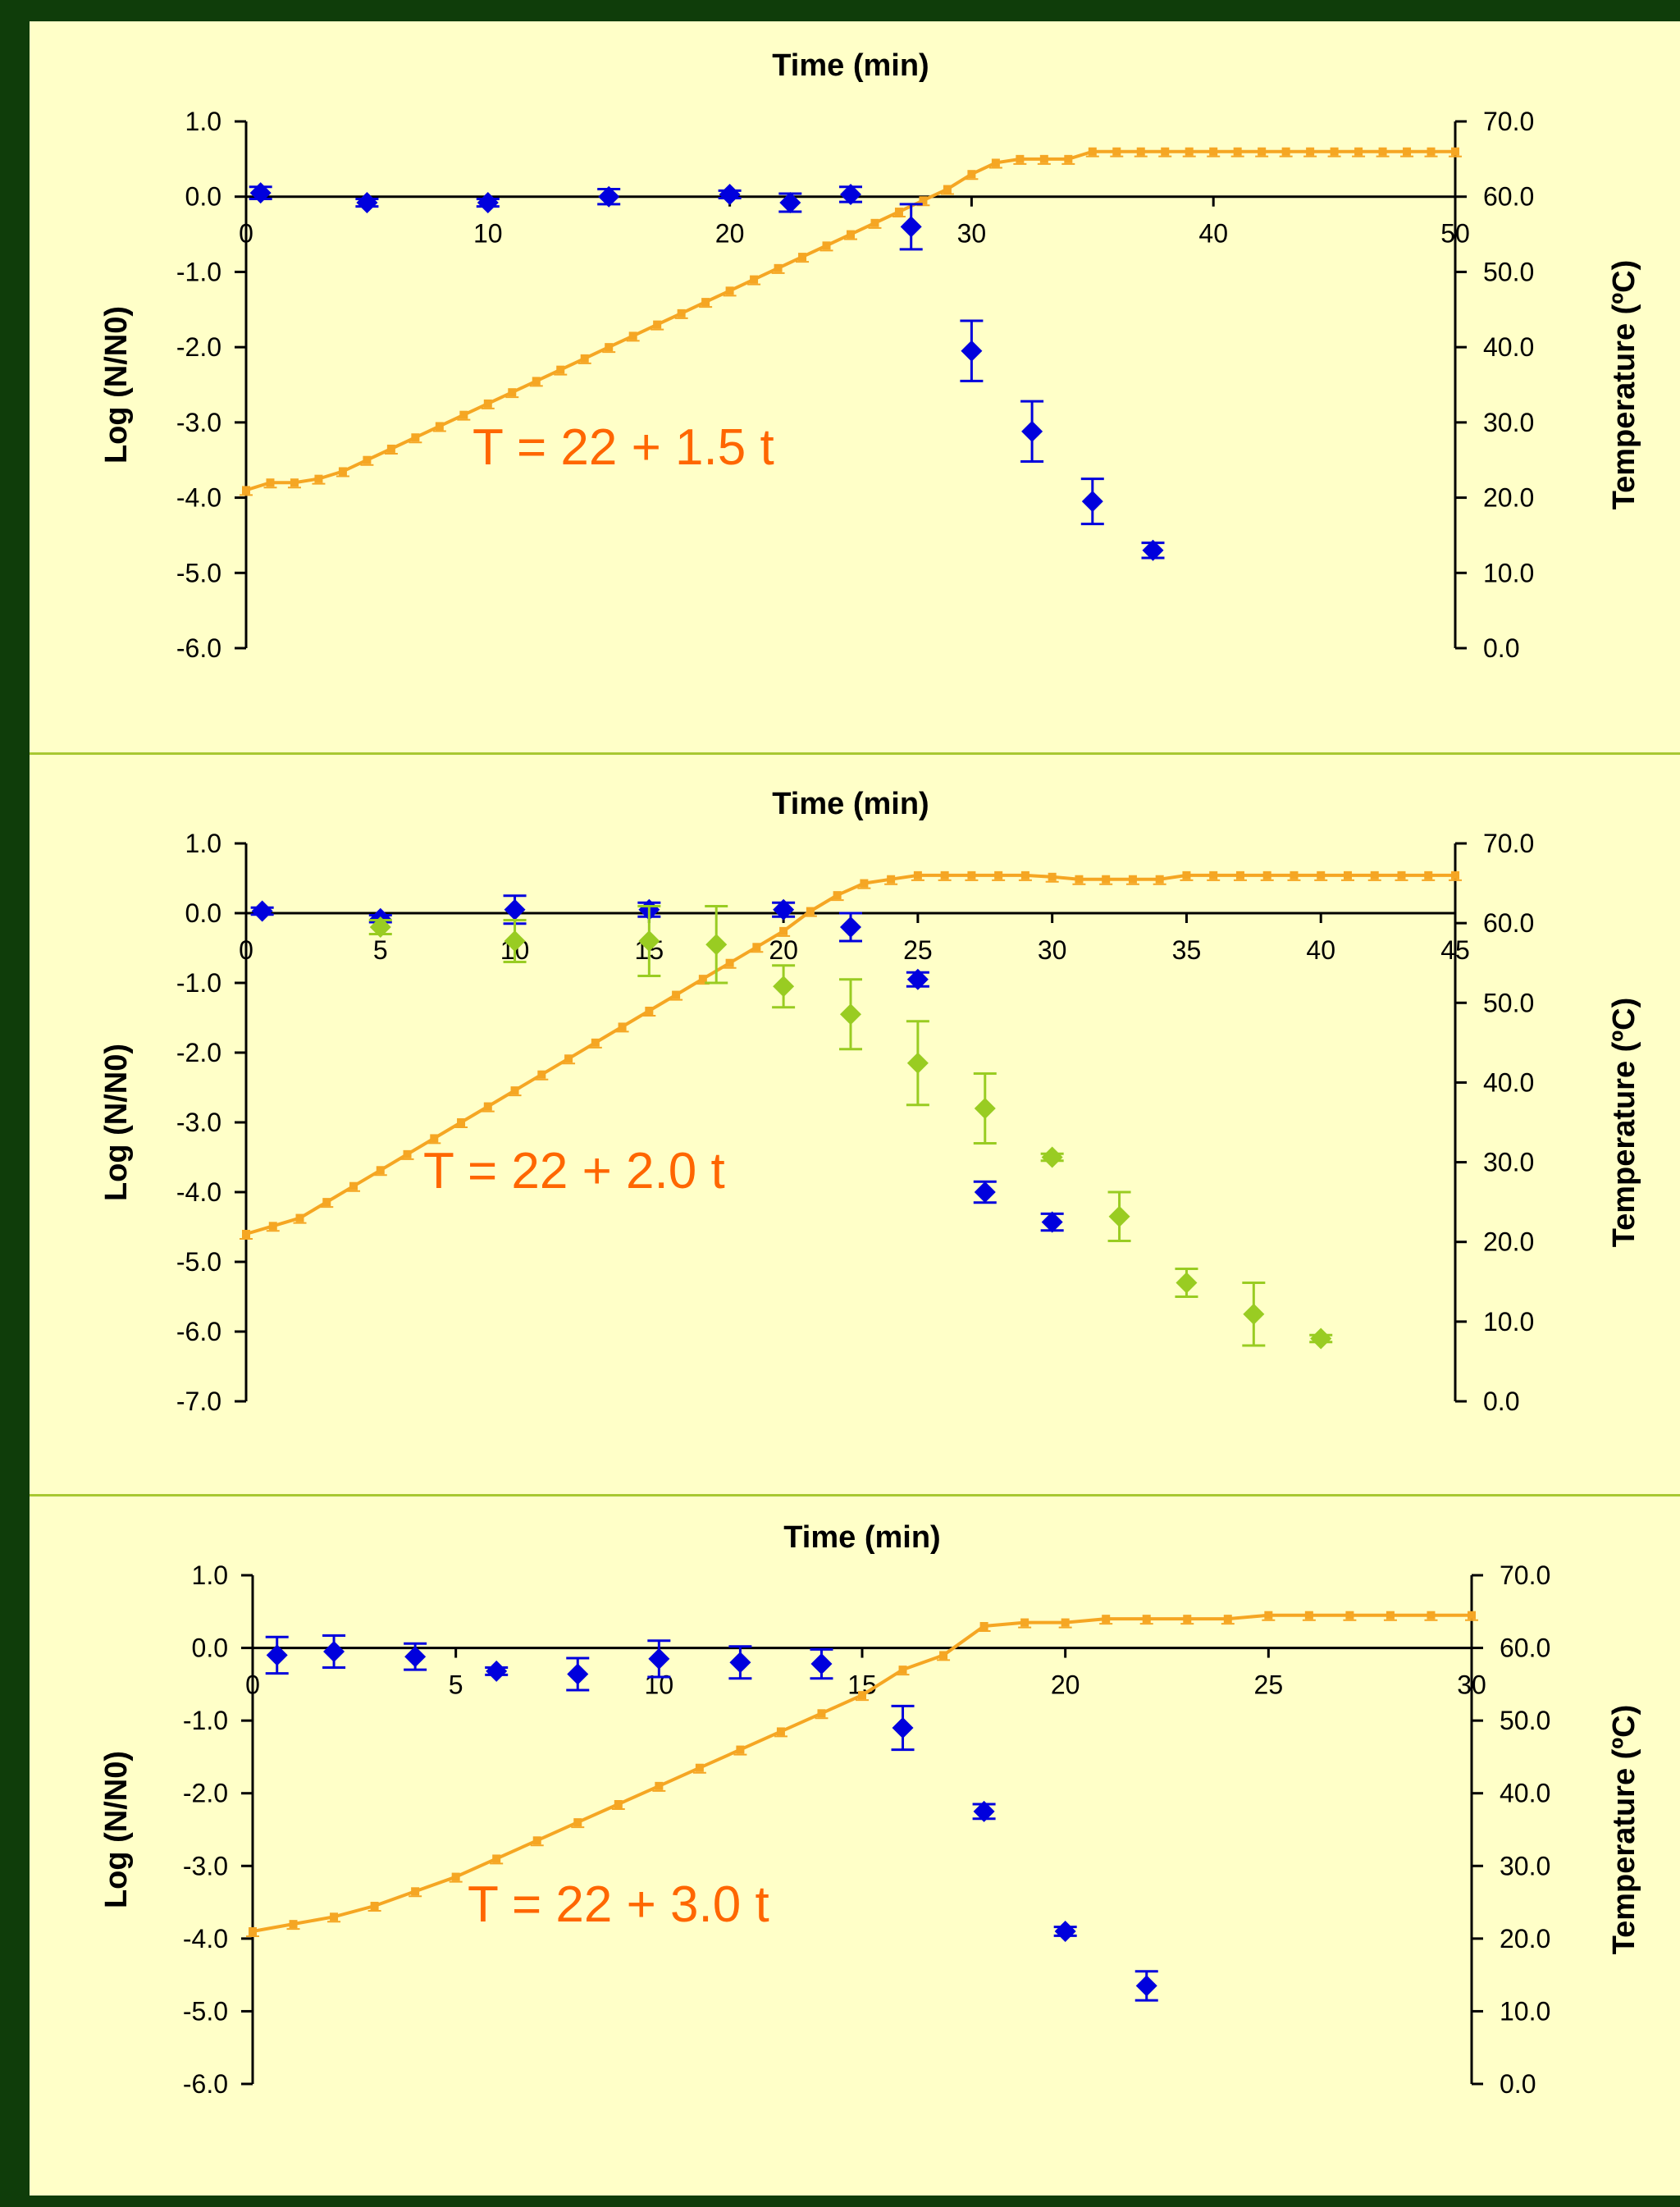 Image resolution: width=1680 pixels, height=2207 pixels. I want to click on temperature-line, so click(850, 1054).